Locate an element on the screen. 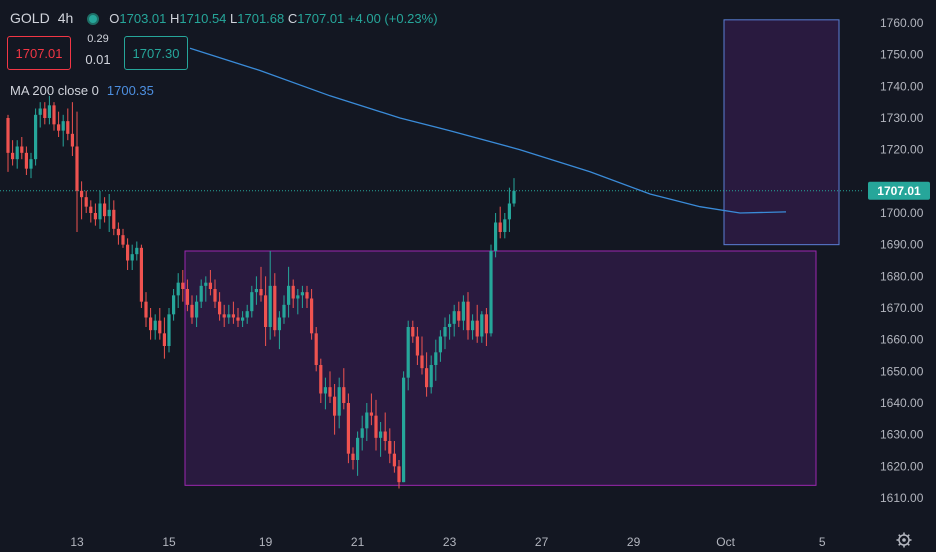 This screenshot has height=552, width=936. price-tick-label: 1700.00 is located at coordinates (902, 213).